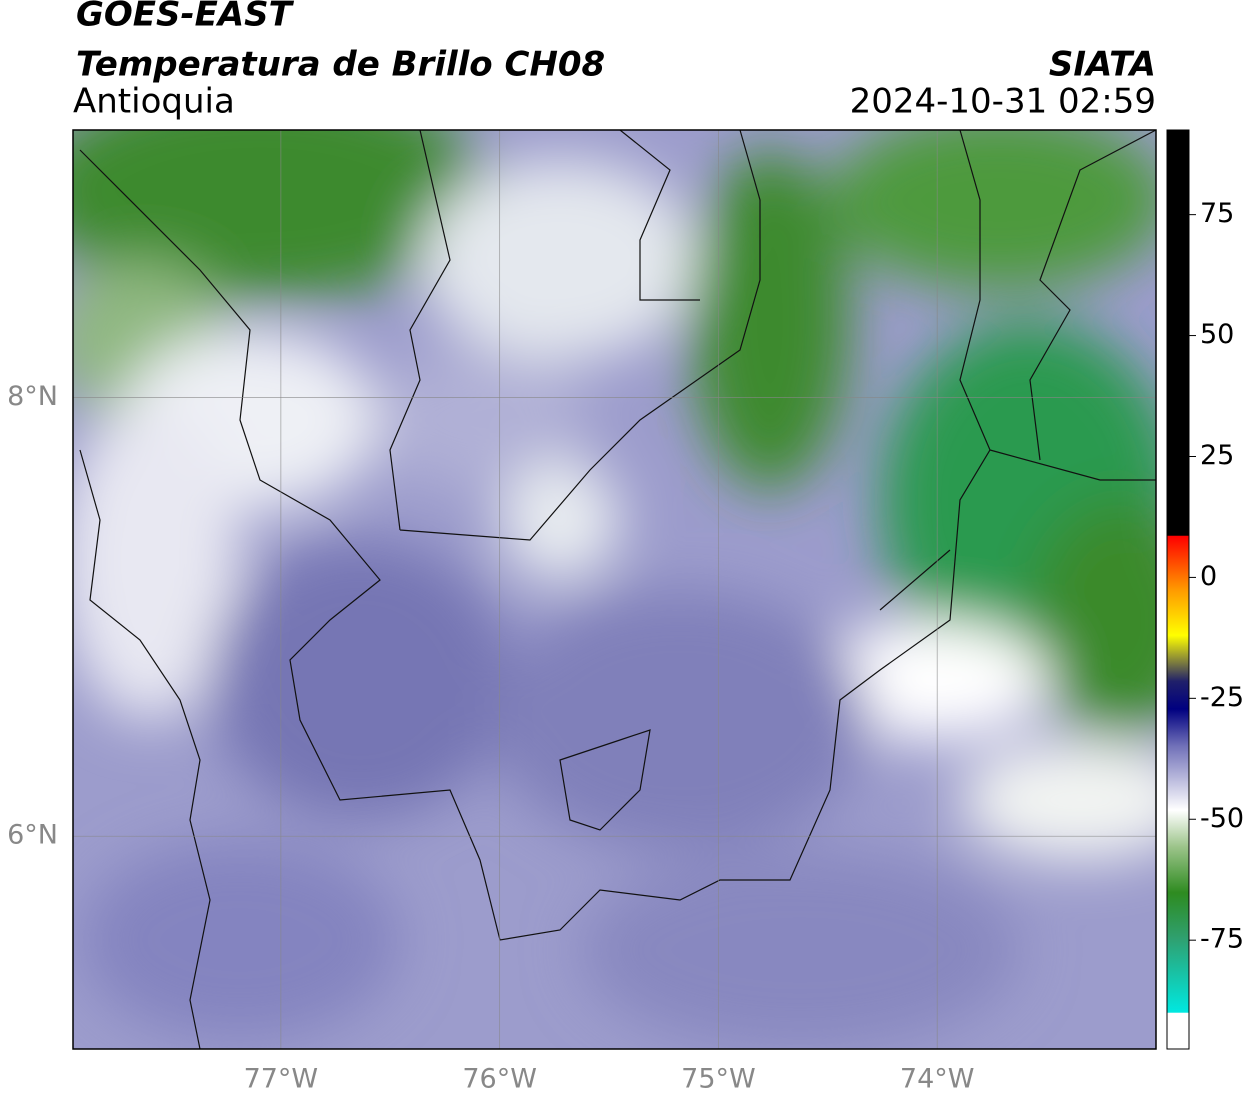  What do you see at coordinates (281, 1079) in the screenshot?
I see `x-tick-label: 77°W` at bounding box center [281, 1079].